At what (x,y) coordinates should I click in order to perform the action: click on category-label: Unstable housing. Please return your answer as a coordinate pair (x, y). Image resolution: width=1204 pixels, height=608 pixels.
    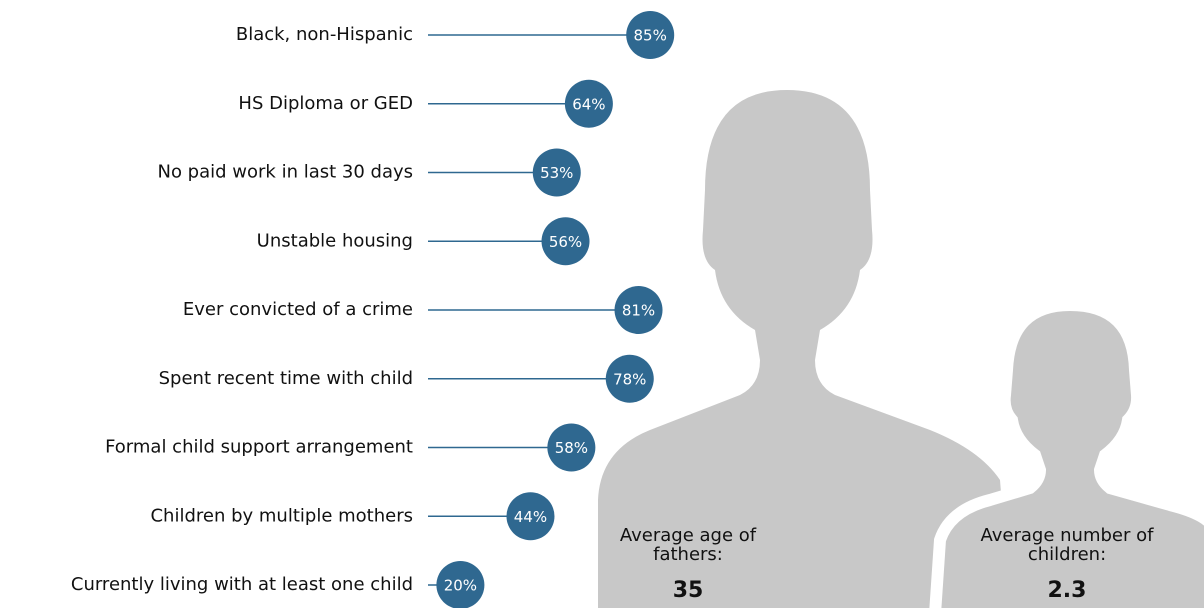
    Looking at the image, I should click on (335, 240).